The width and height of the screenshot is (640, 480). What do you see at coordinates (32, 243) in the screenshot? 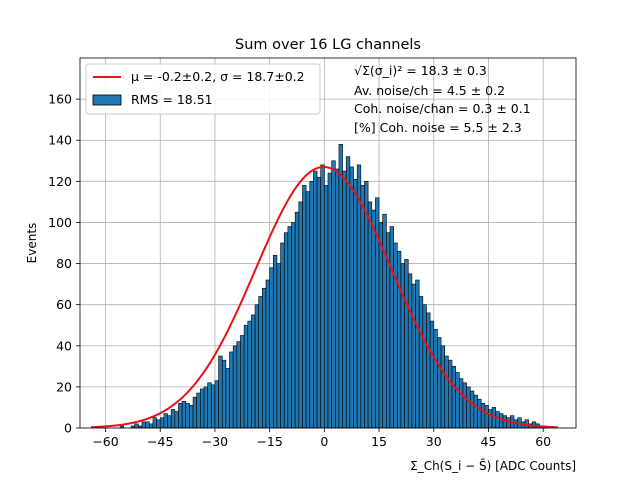
I see `y-axis-label: Events` at bounding box center [32, 243].